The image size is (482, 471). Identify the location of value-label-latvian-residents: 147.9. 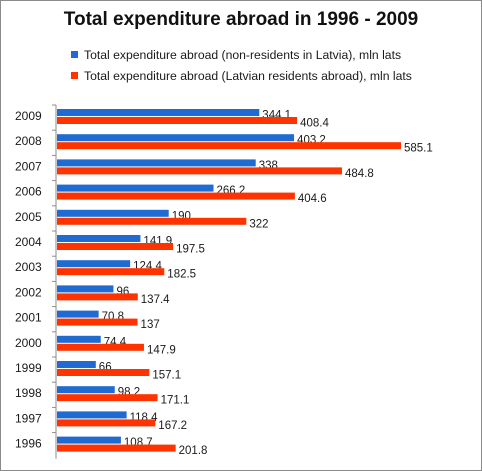
(161, 350).